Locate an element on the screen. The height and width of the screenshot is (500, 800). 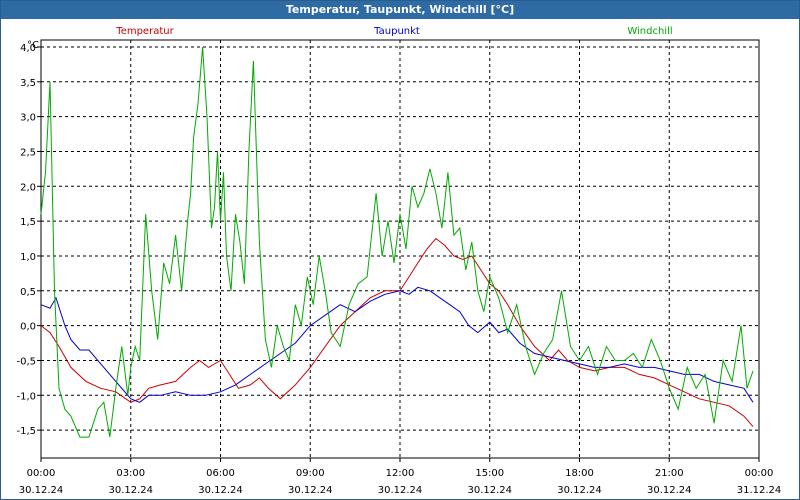
legend-entry-windchill: Windchill is located at coordinates (649, 31).